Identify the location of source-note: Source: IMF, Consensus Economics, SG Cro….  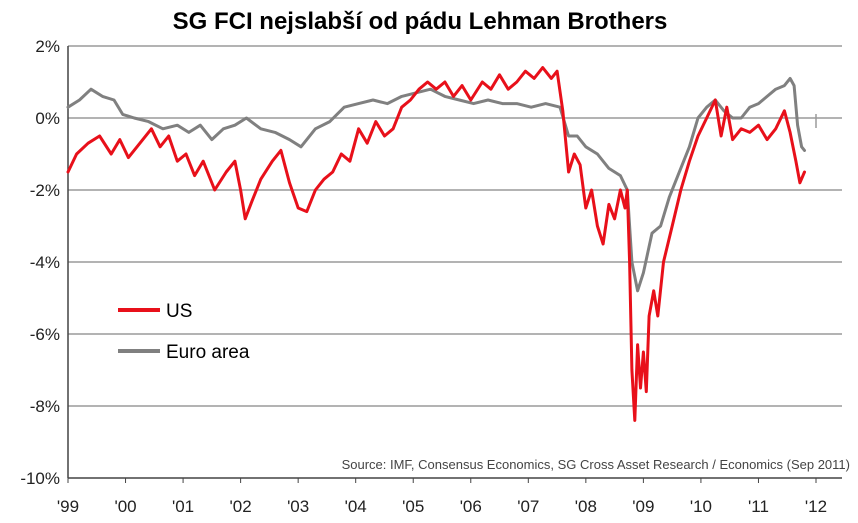
(596, 464).